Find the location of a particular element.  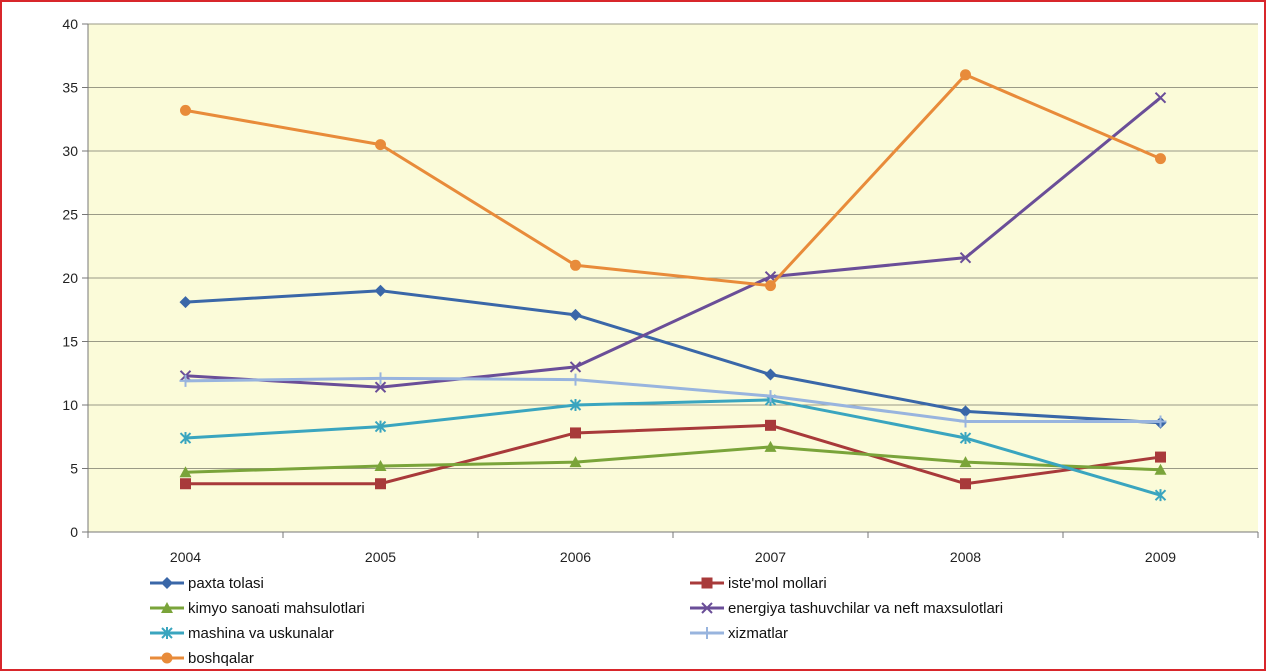

legend-item-boshqalar: boshqalar is located at coordinates (202, 658).